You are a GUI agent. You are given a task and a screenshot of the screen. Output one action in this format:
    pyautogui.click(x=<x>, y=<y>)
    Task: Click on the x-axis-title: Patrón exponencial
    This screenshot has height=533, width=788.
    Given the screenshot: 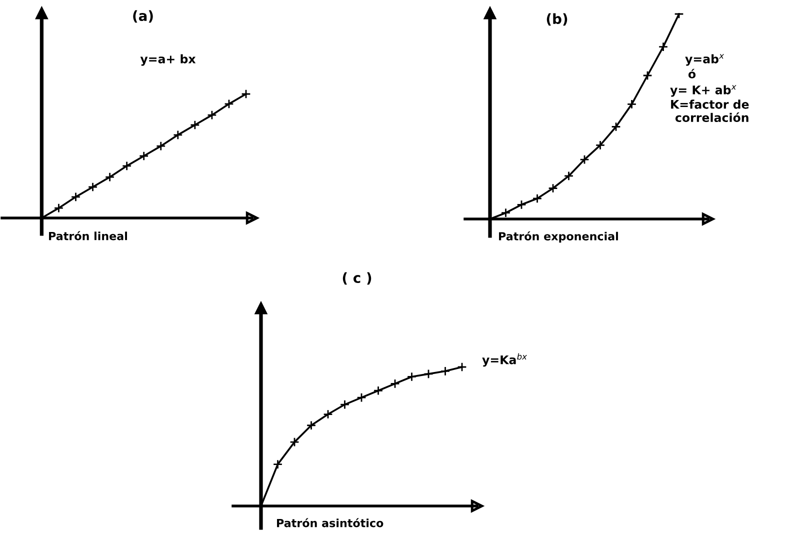 What is the action you would take?
    pyautogui.click(x=558, y=237)
    